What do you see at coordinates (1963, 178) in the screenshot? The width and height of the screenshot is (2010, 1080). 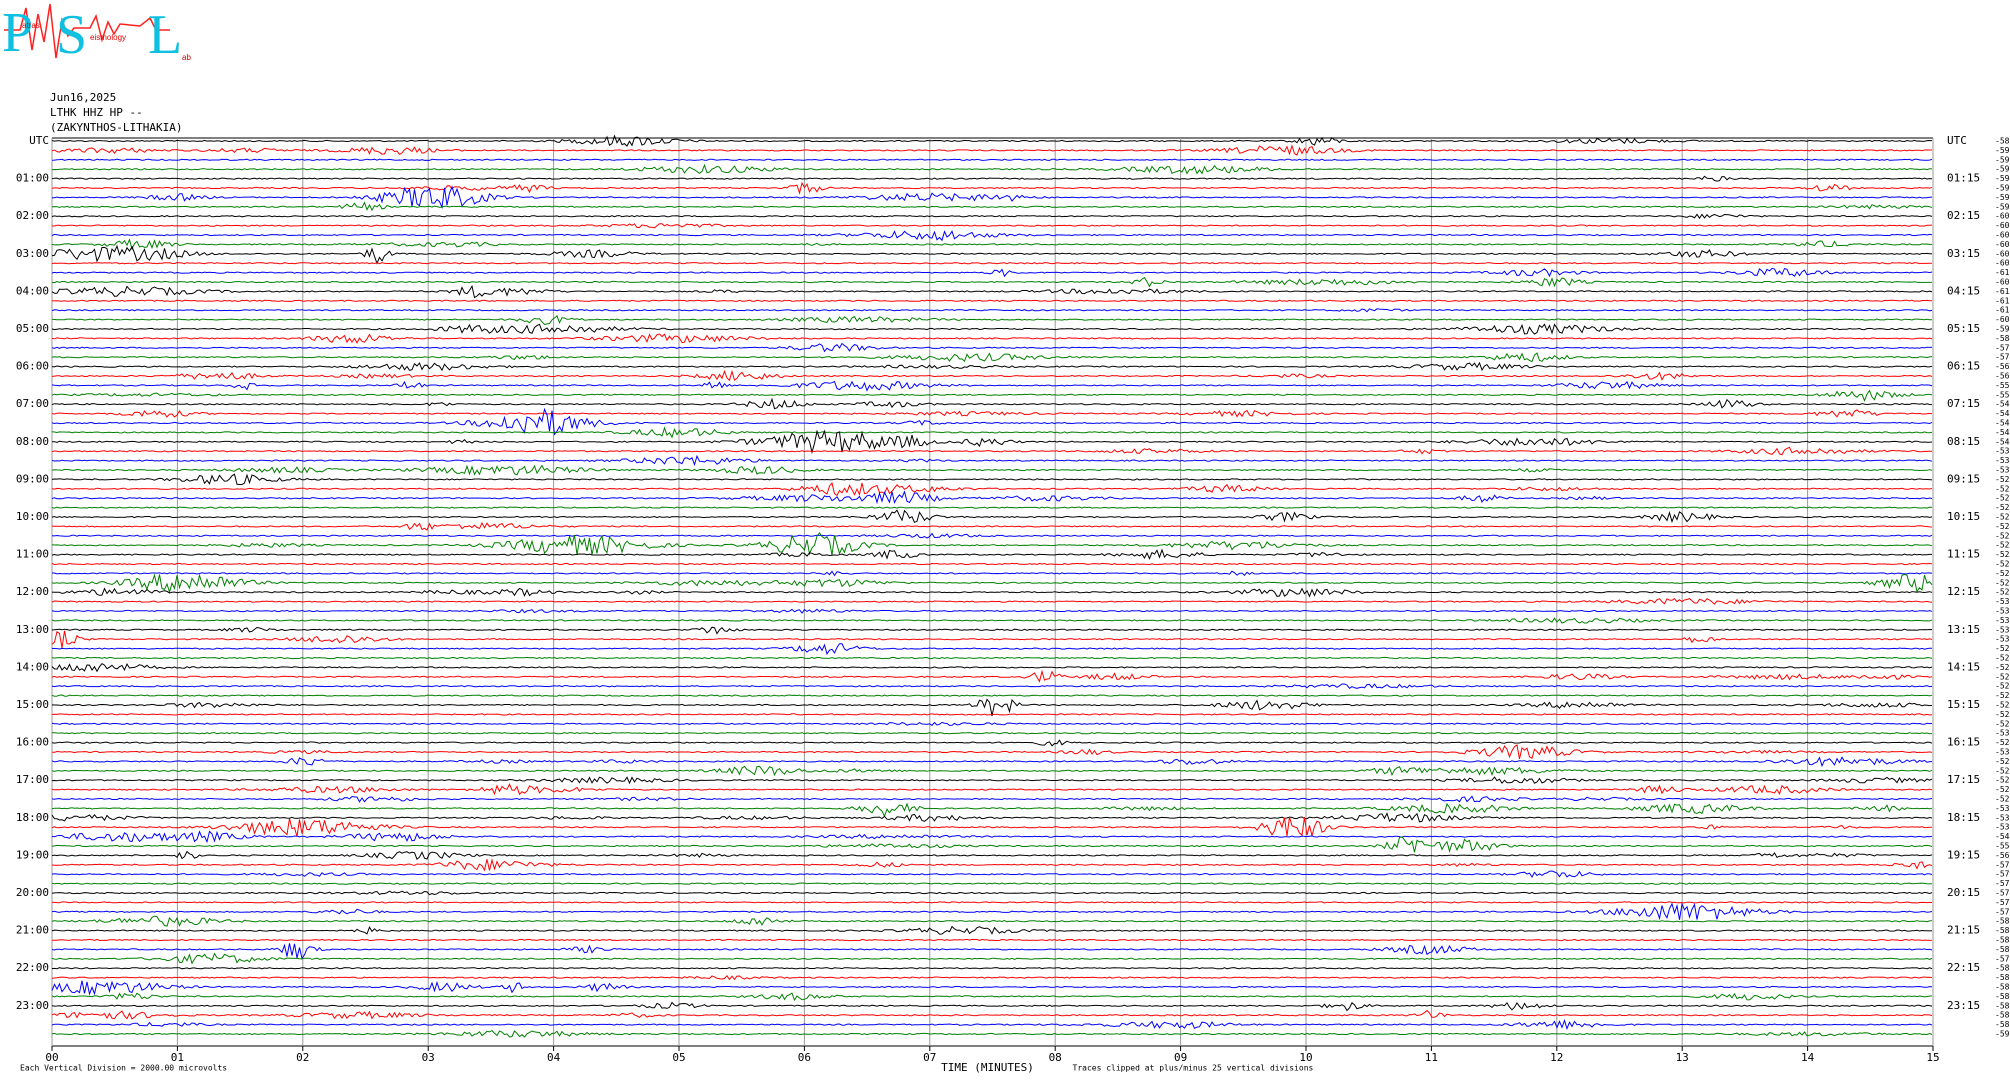 I see `row-label-right: 01:15` at bounding box center [1963, 178].